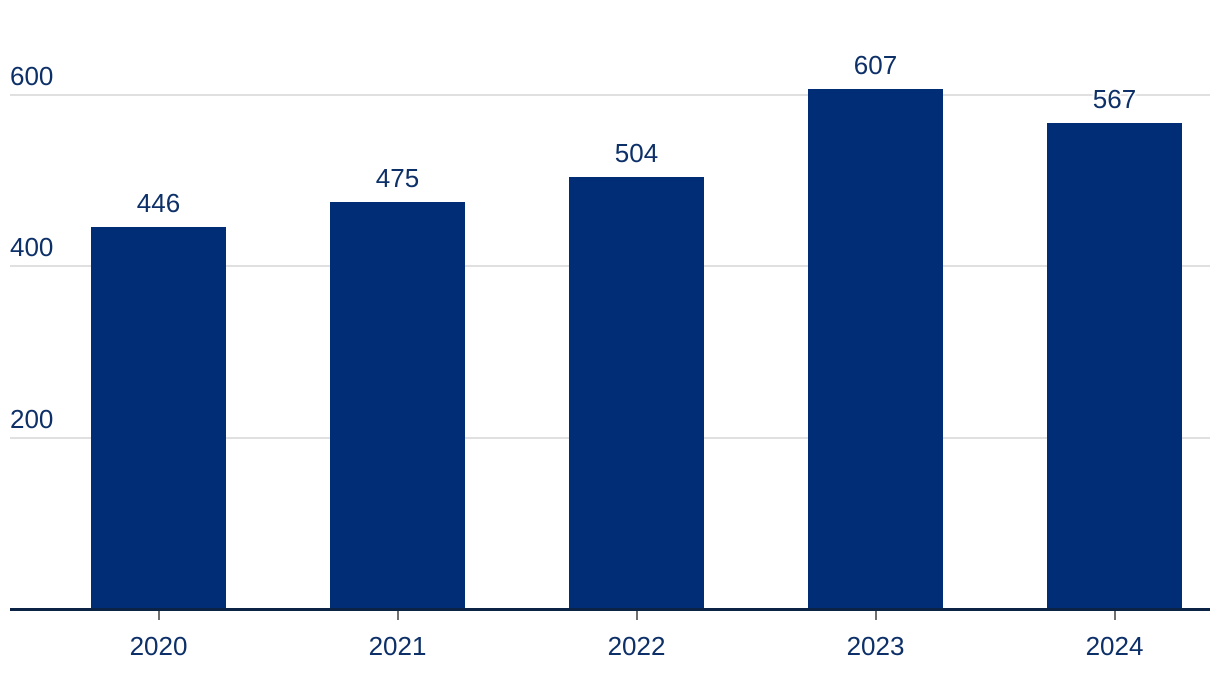 The height and width of the screenshot is (684, 1220). I want to click on x-axis-line, so click(610, 609).